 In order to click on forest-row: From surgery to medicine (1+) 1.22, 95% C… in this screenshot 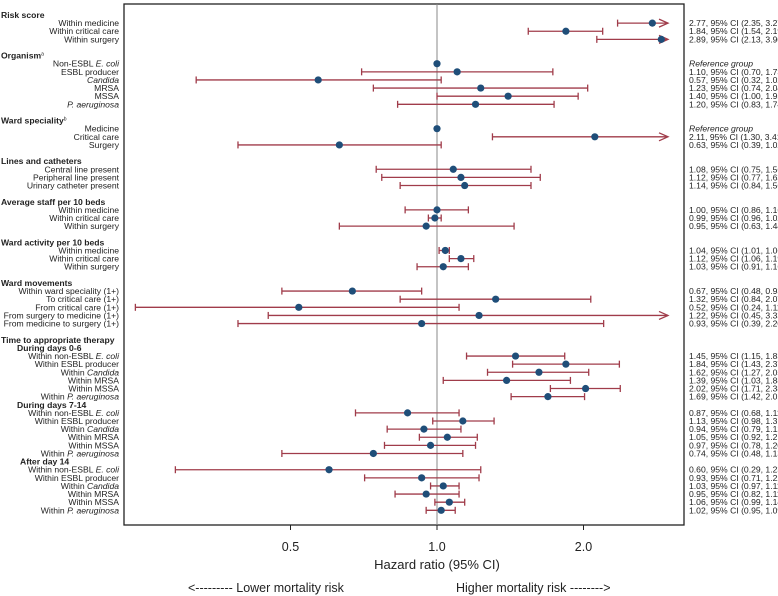, I will do `click(391, 315)`.